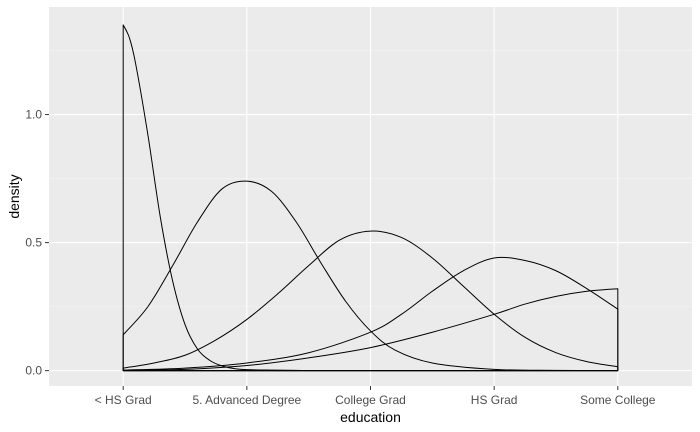 Image resolution: width=700 pixels, height=432 pixels. Describe the element at coordinates (33, 243) in the screenshot. I see `y-tick-label: 0.5` at that location.